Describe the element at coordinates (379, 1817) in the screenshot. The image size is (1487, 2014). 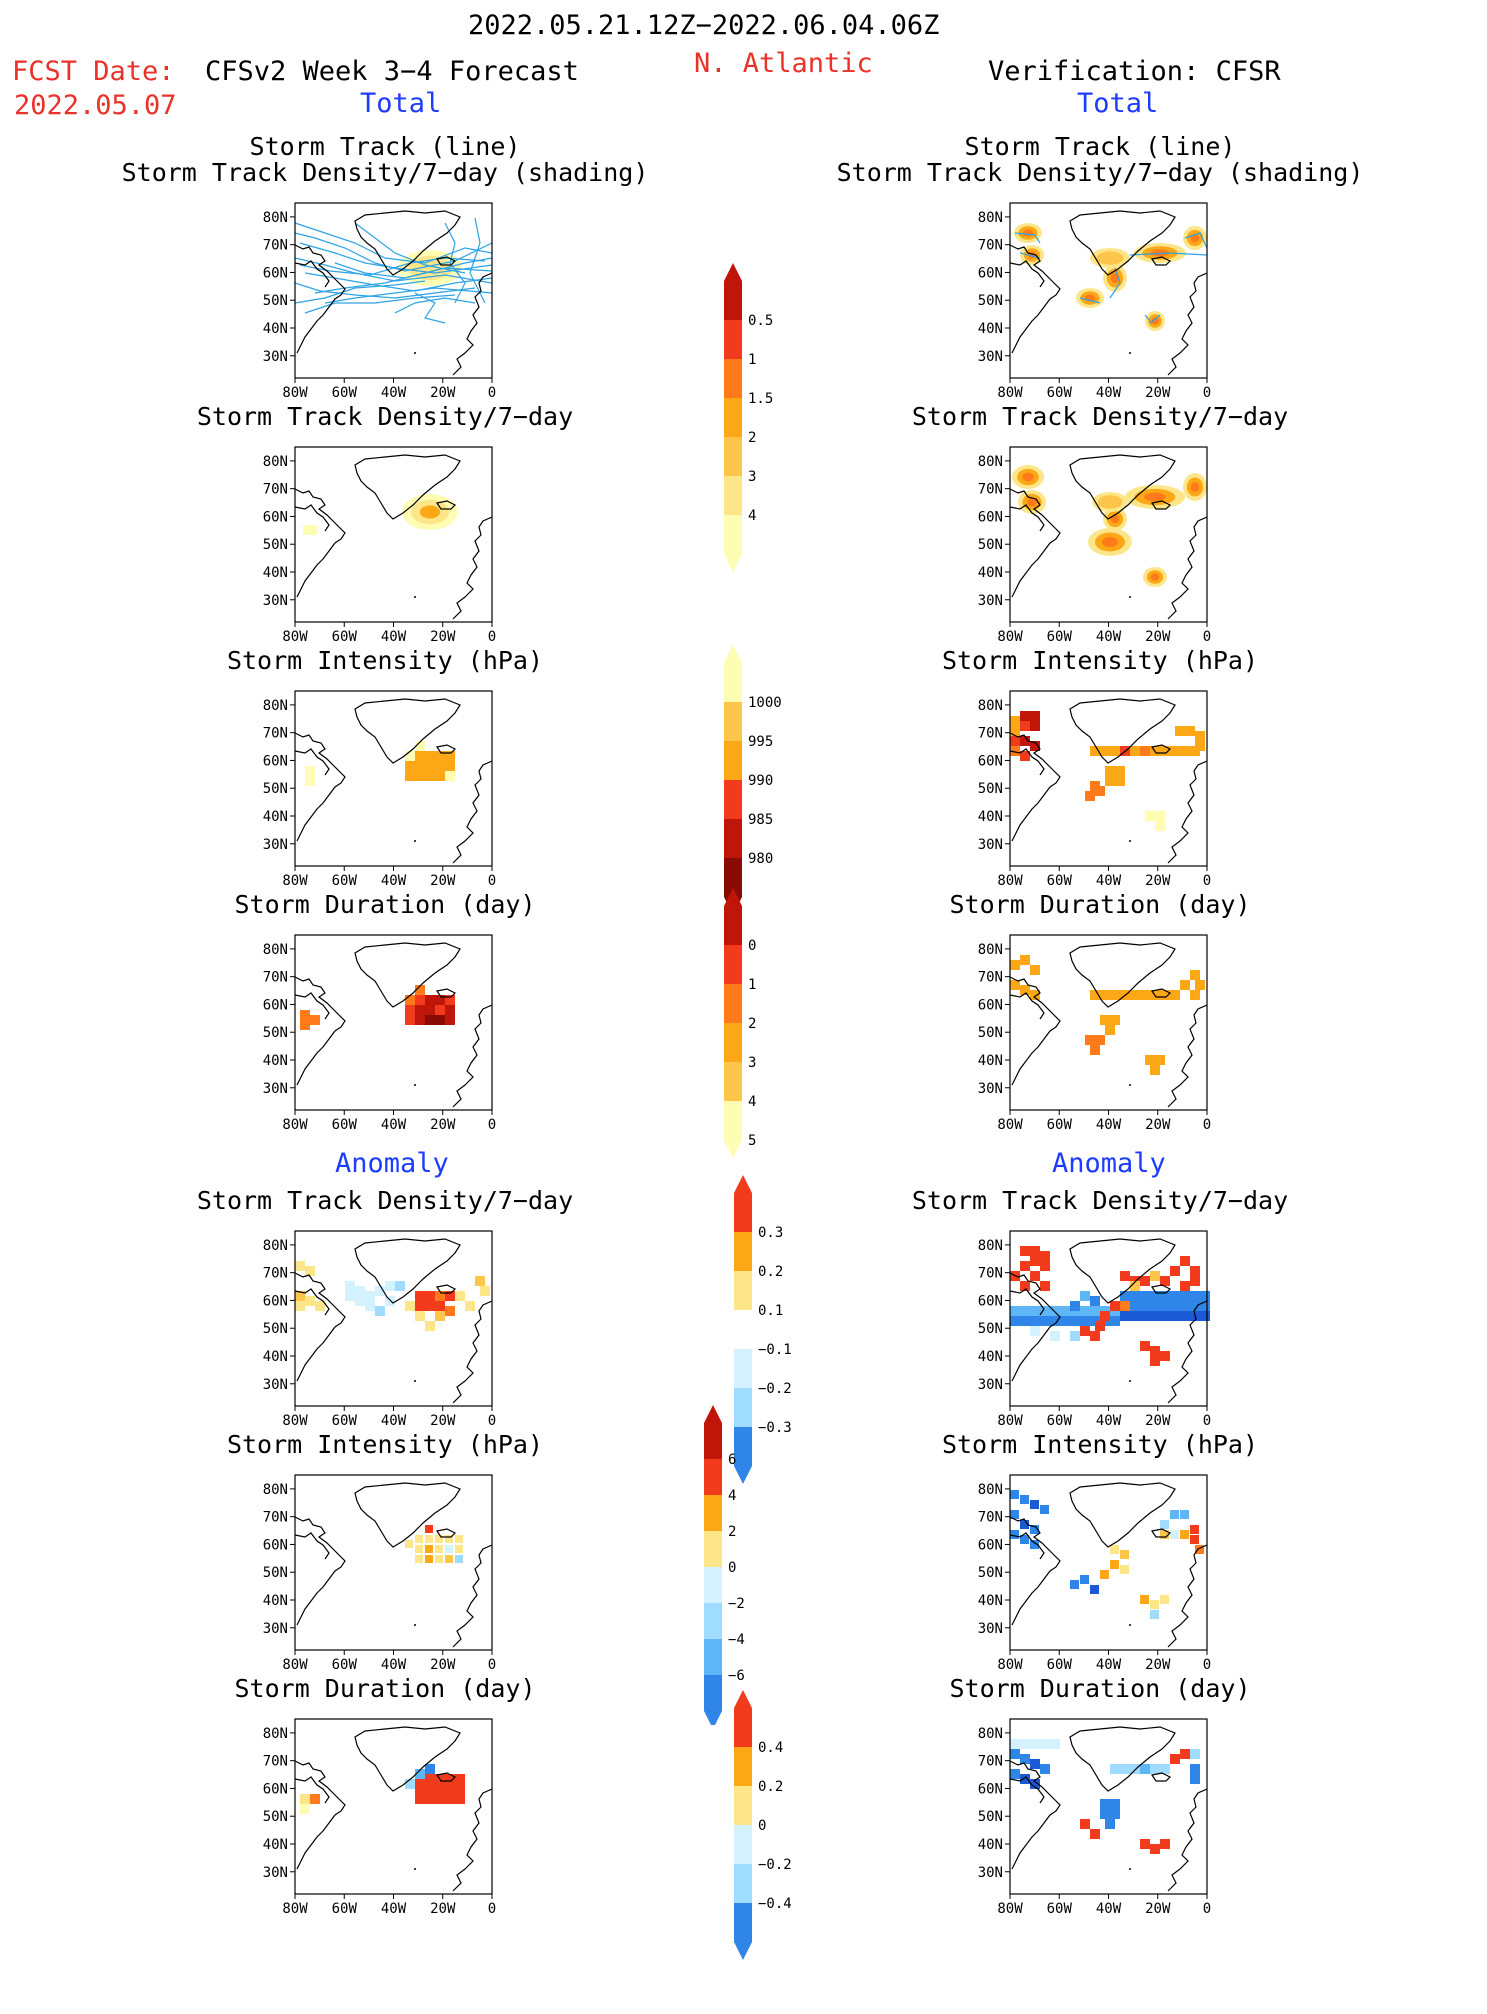
I see `map-duration-anom-fcst: 80N 70N 60N 50N 40N 30N 80W 60W 40W 20W 0` at that location.